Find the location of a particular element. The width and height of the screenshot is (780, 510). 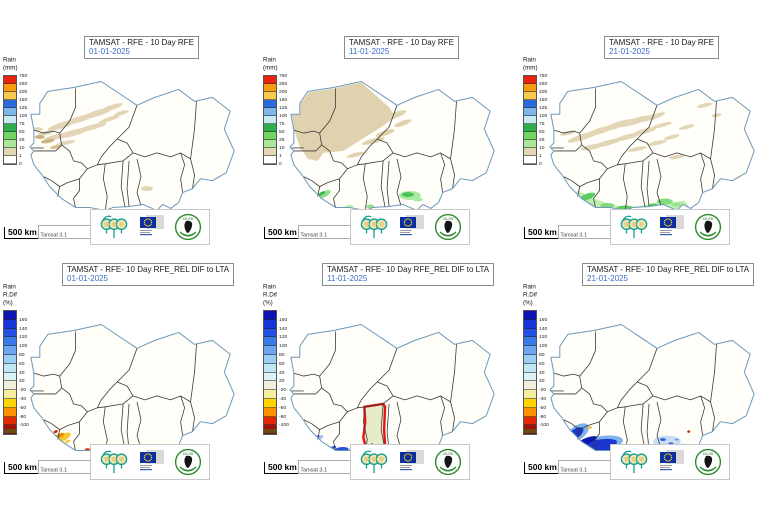

panel-title: TAMSAT - RFE- 10 Day RFE_REL DIF to LTA is located at coordinates (148, 269).